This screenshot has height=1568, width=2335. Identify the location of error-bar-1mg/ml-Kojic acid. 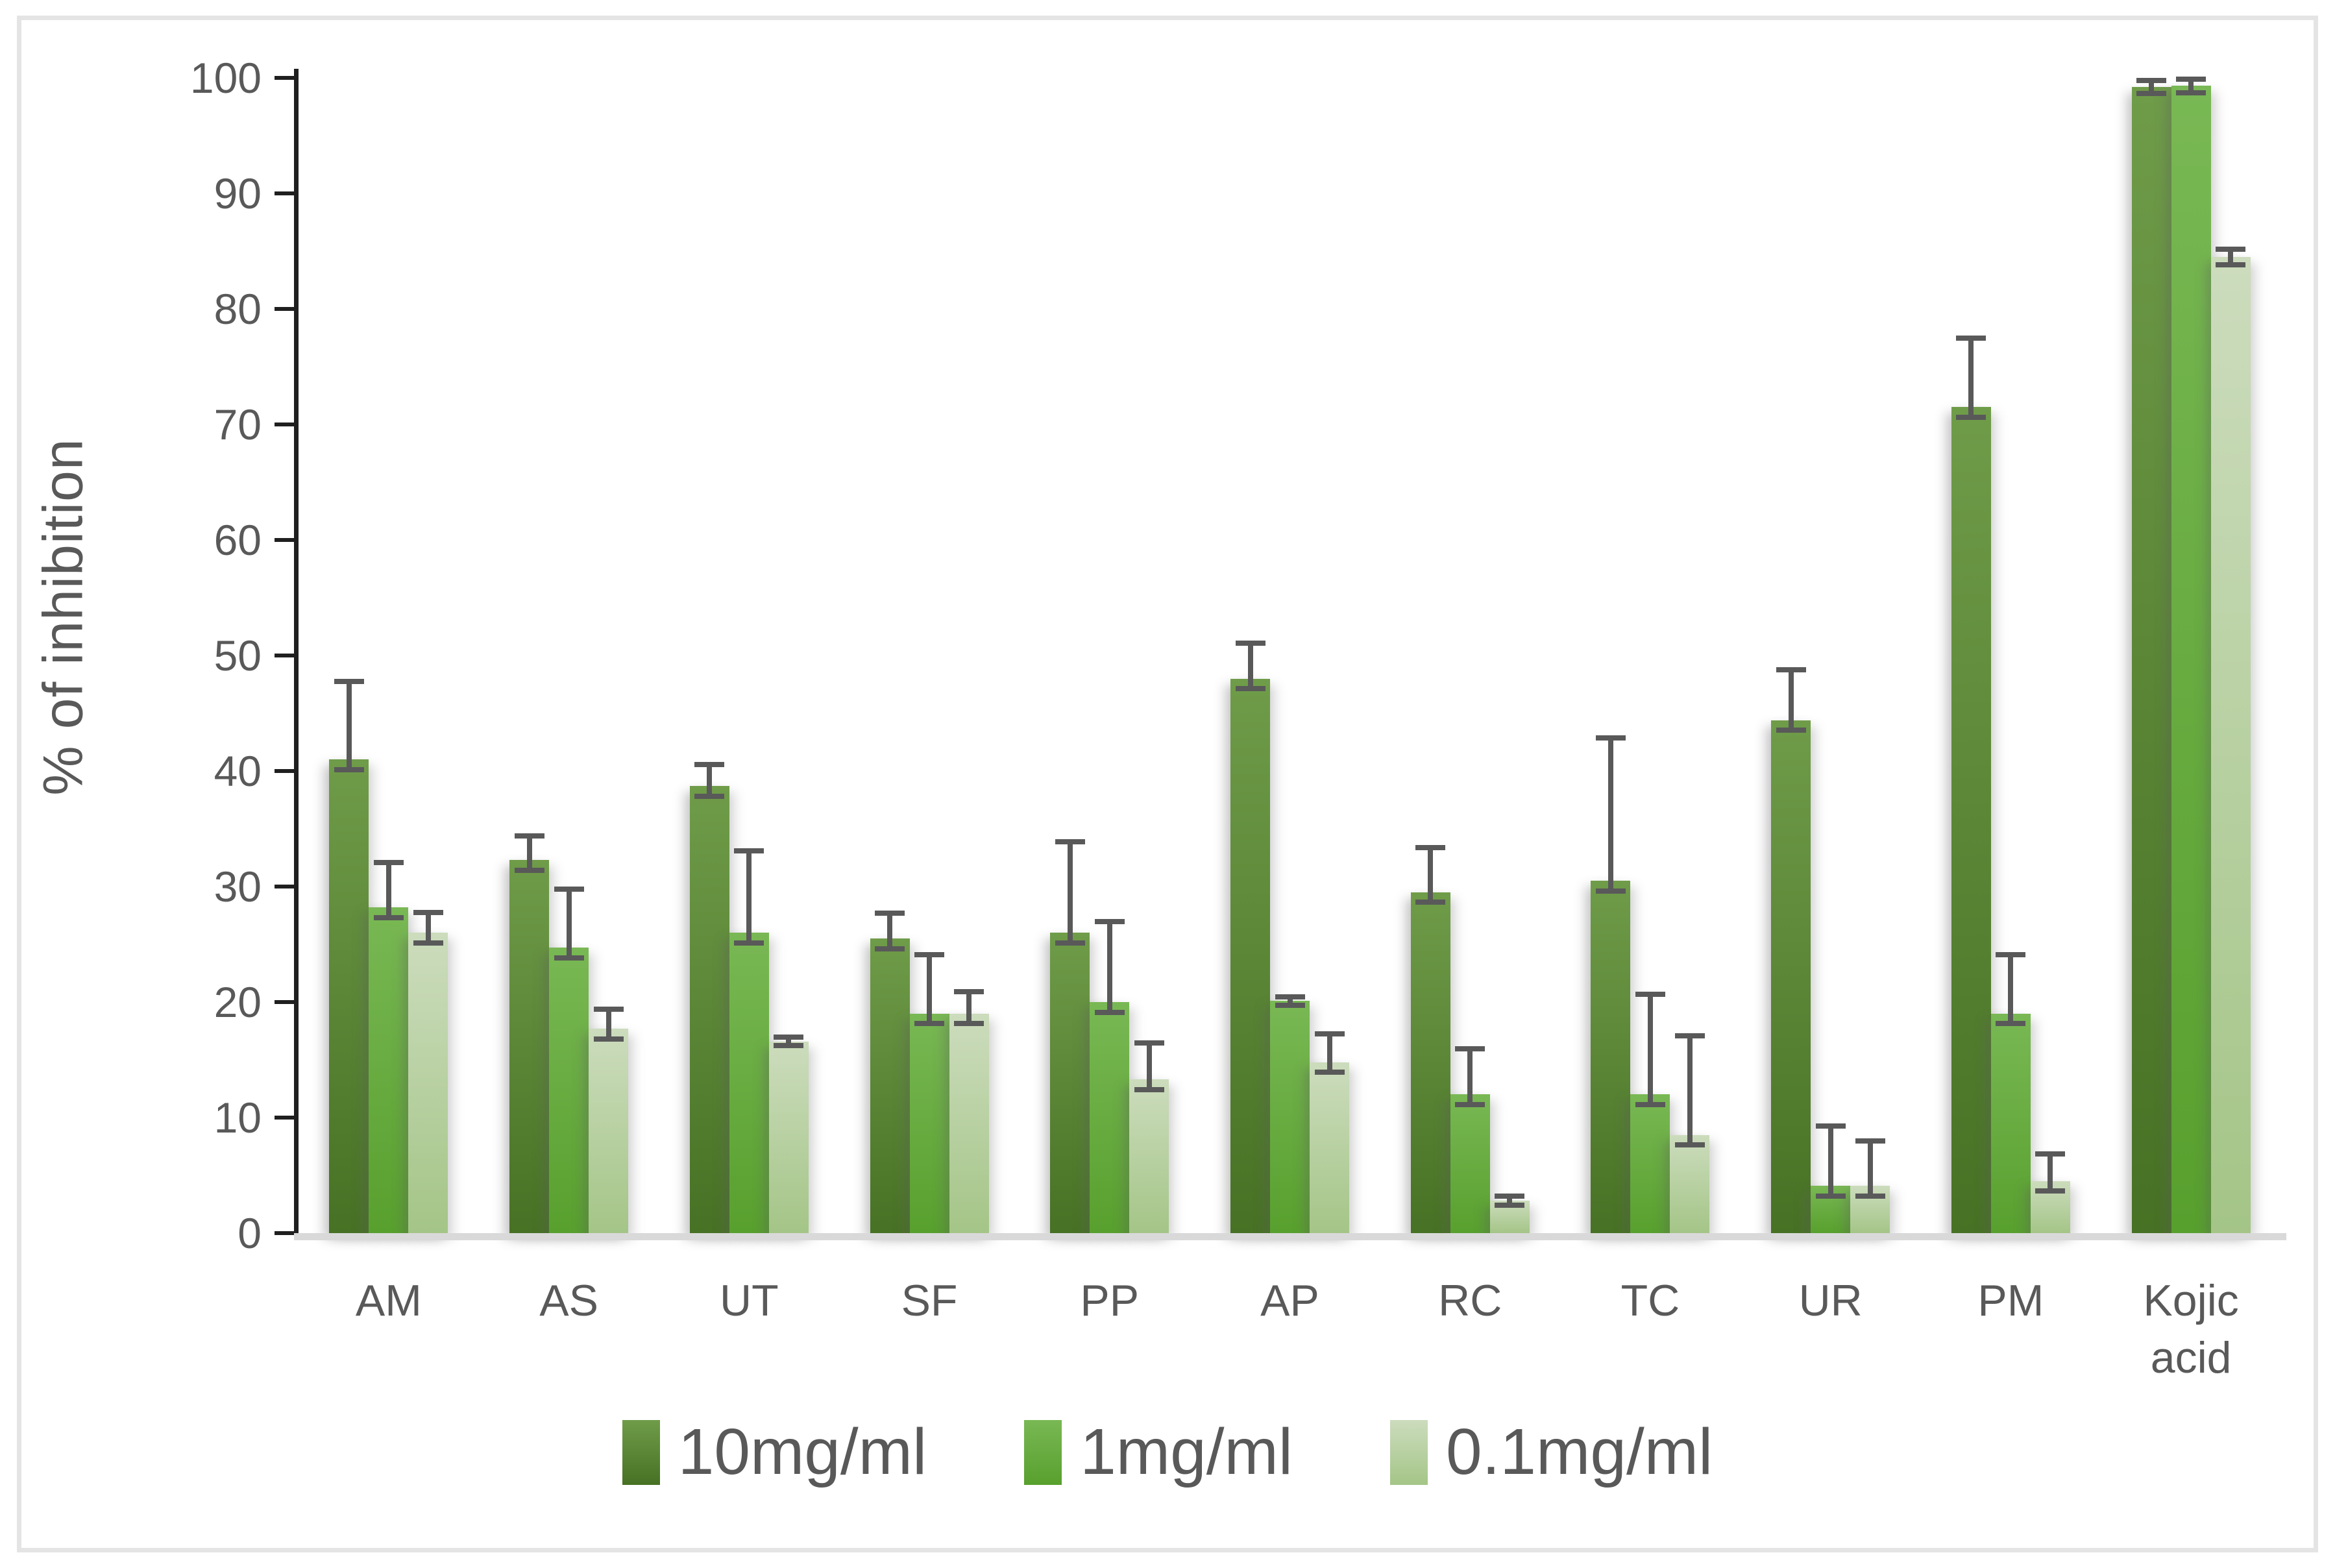
(2191, 86).